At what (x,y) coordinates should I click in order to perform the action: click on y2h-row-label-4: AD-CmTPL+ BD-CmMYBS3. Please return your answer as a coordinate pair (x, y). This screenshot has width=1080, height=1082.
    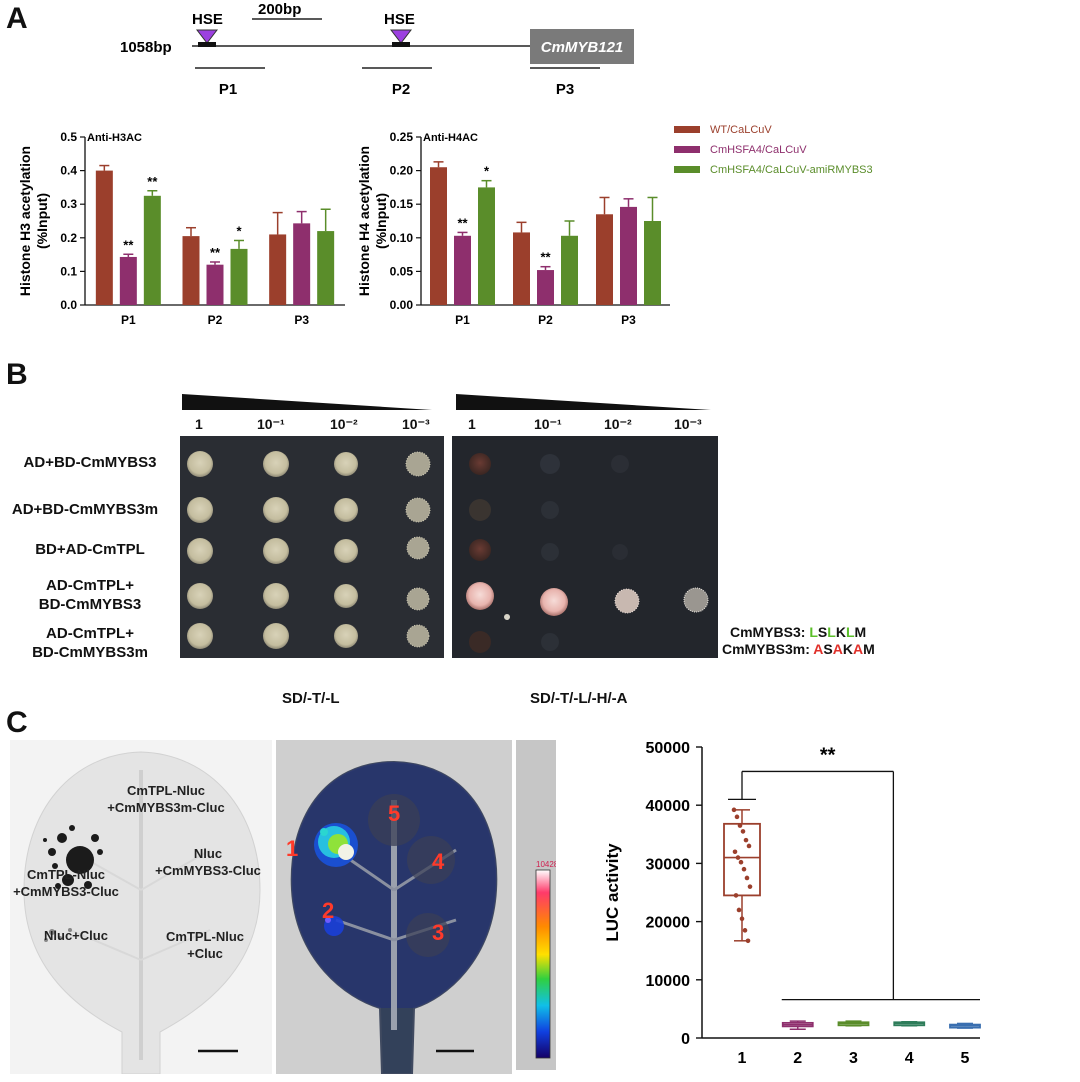
    Looking at the image, I should click on (90, 595).